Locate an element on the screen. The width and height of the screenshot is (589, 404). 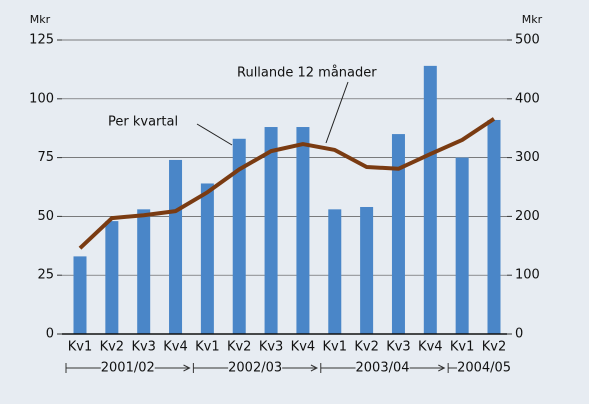
annotation: Rullande 12 månader is located at coordinates (307, 73).